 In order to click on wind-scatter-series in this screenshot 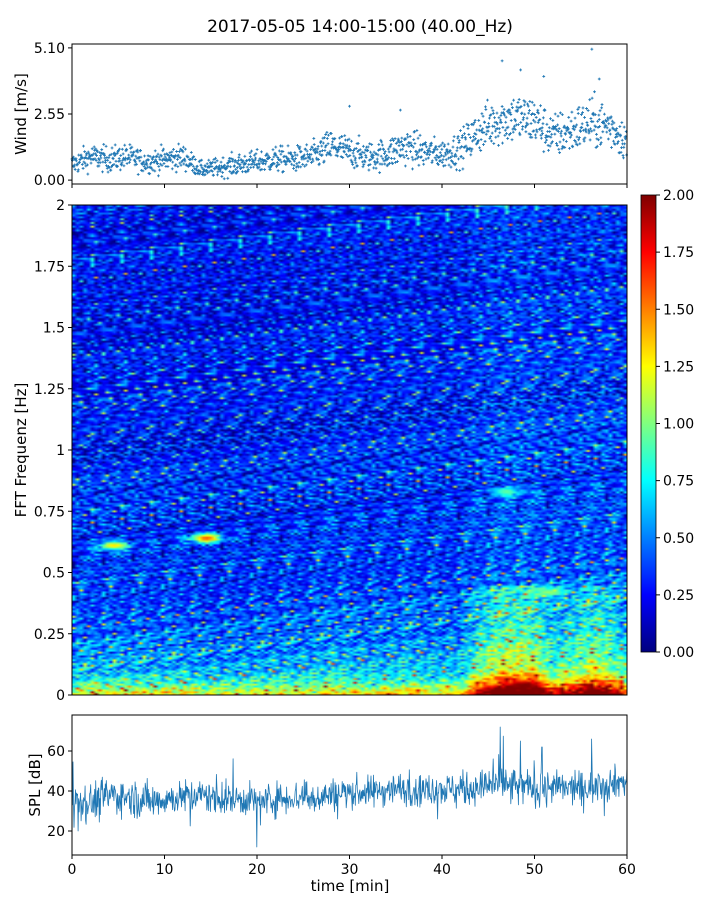, I will do `click(349, 114)`.